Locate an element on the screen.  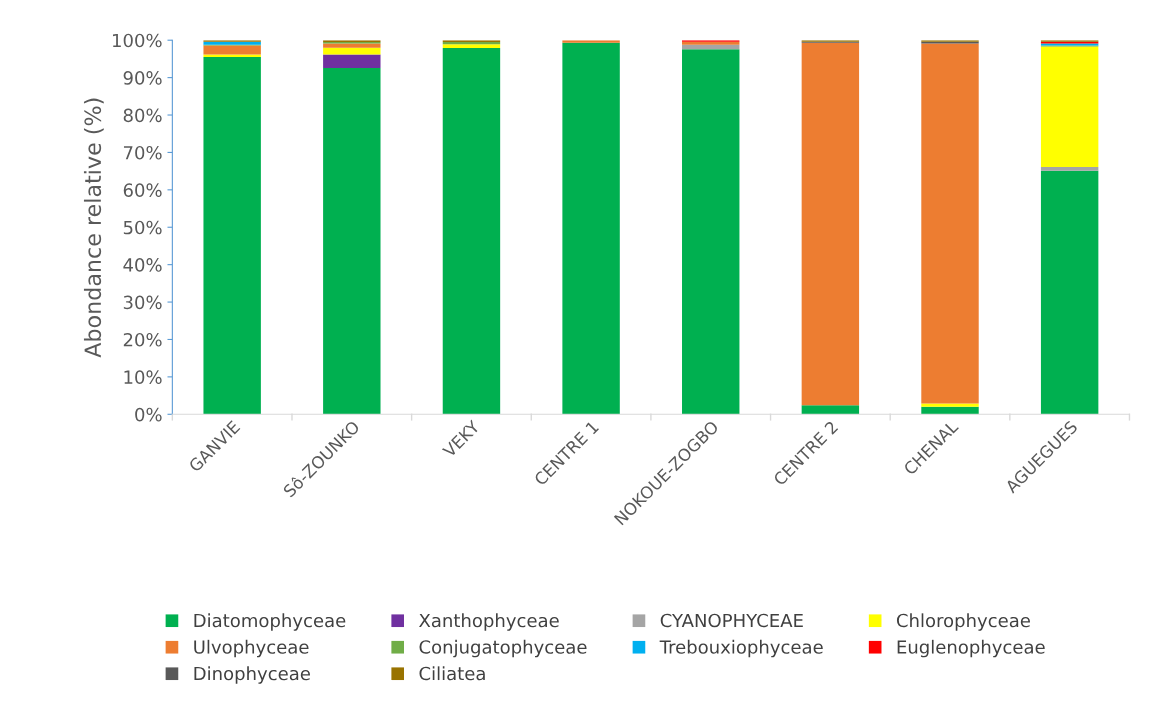
legend-label: Ciliatea is located at coordinates (452, 673).